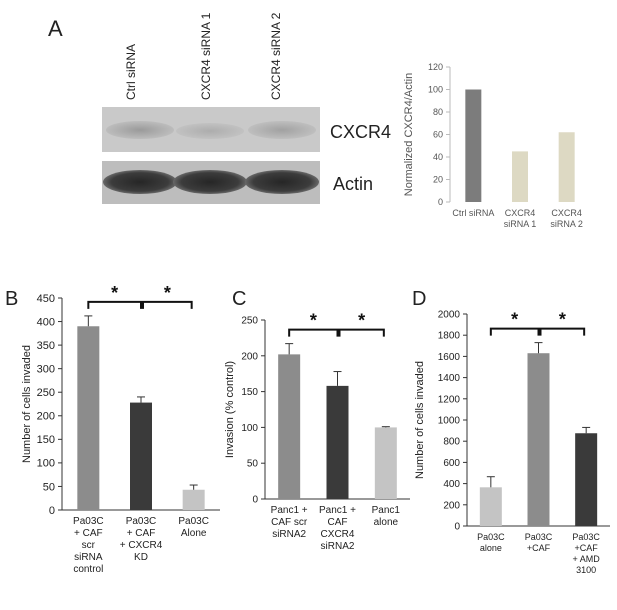 This screenshot has width=617, height=610. I want to click on y-axis-title: Invasion (% control), so click(230, 409).